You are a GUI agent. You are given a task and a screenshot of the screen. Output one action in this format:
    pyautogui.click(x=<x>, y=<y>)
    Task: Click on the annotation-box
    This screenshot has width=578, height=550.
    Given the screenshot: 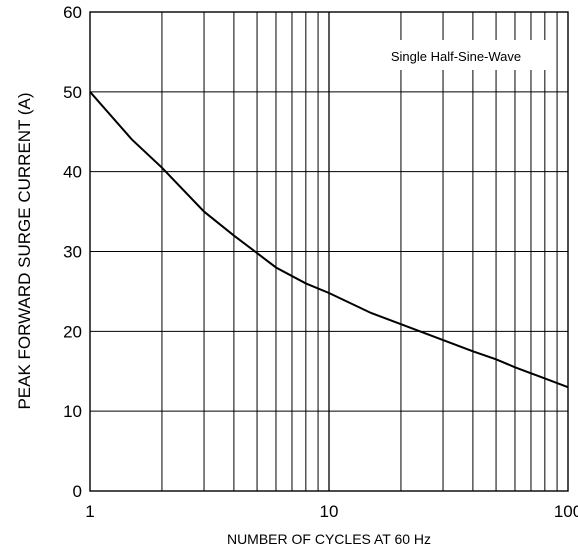 What is the action you would take?
    pyautogui.click(x=456, y=55)
    